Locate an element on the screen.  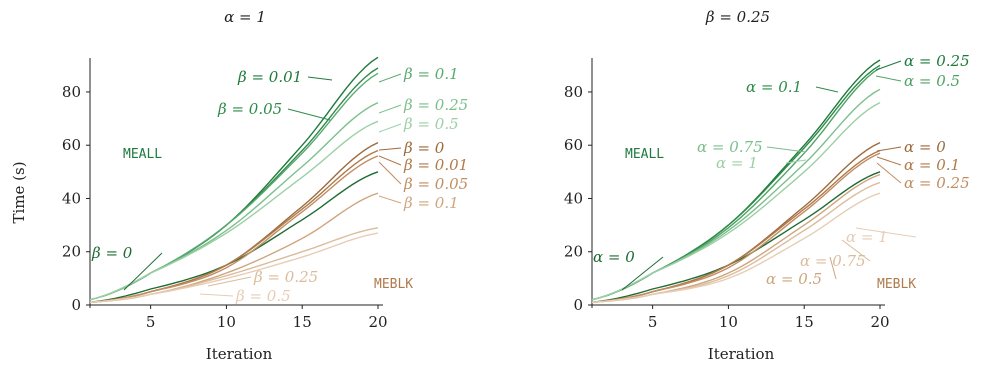
chart-title: β = 0.25 is located at coordinates (737, 17).